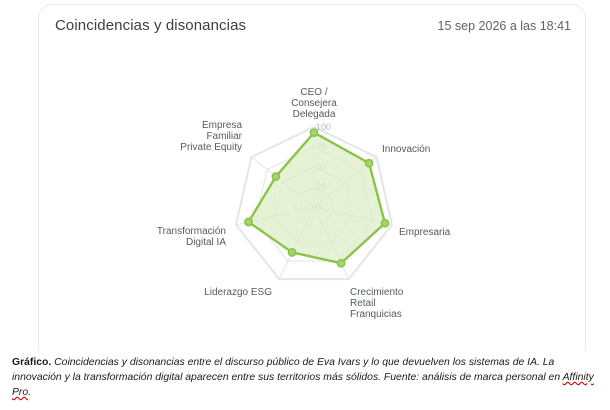 This screenshot has height=410, width=610. I want to click on series-area, so click(317, 198).